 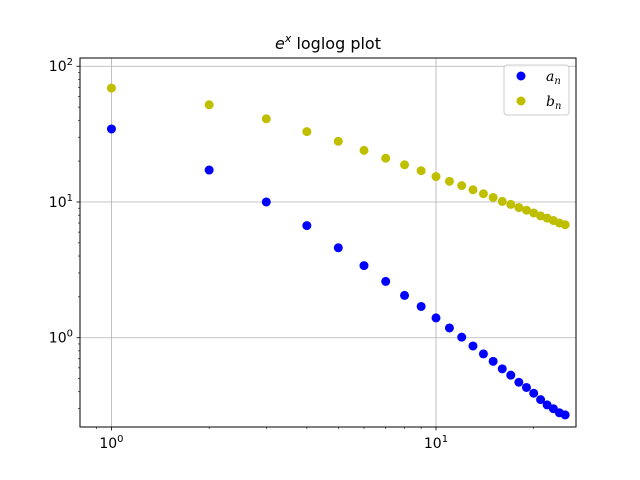 I want to click on chart-title-suffix: loglog plot, so click(x=336, y=43).